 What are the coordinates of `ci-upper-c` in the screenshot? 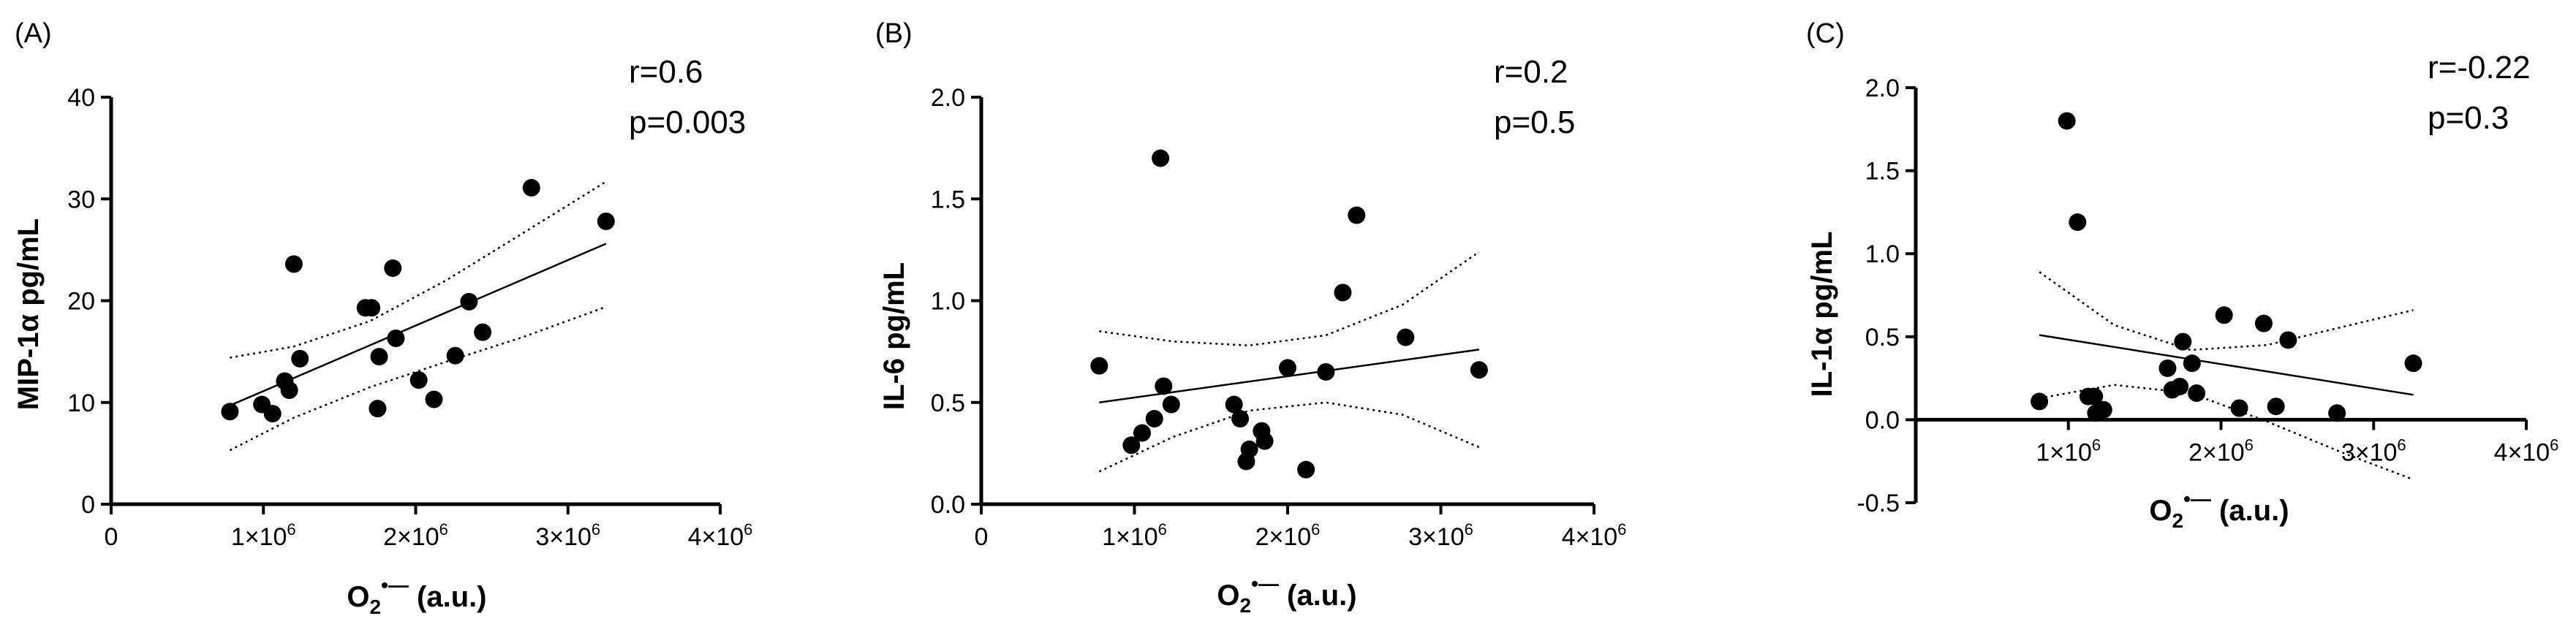 It's located at (2226, 311).